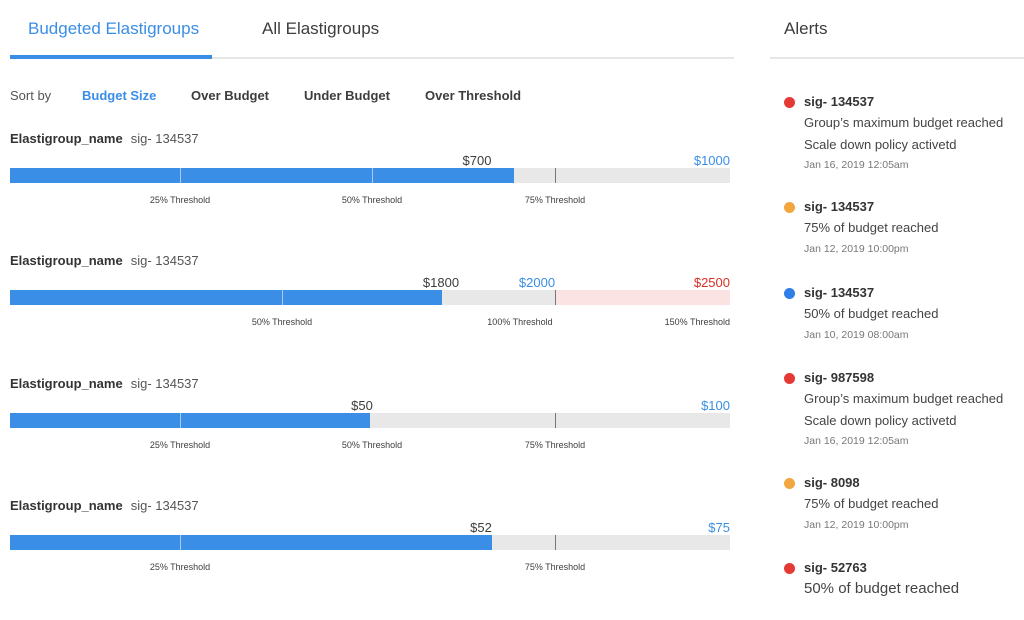 This screenshot has height=620, width=1024. What do you see at coordinates (537, 282) in the screenshot?
I see `budget-amount: $2000` at bounding box center [537, 282].